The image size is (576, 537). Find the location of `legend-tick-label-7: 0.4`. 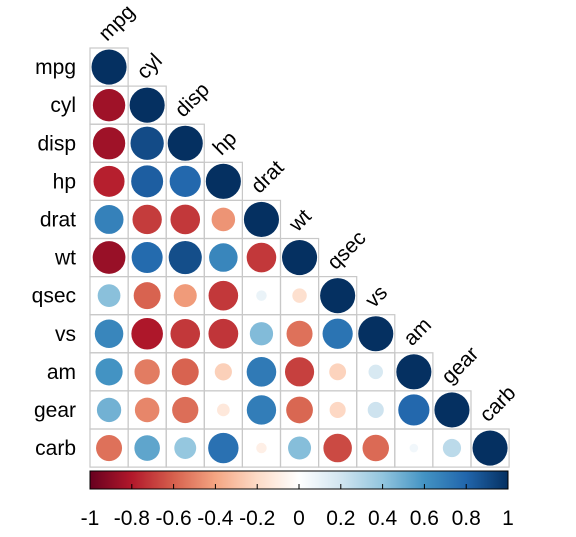

legend-tick-label-7: 0.4 is located at coordinates (383, 518).